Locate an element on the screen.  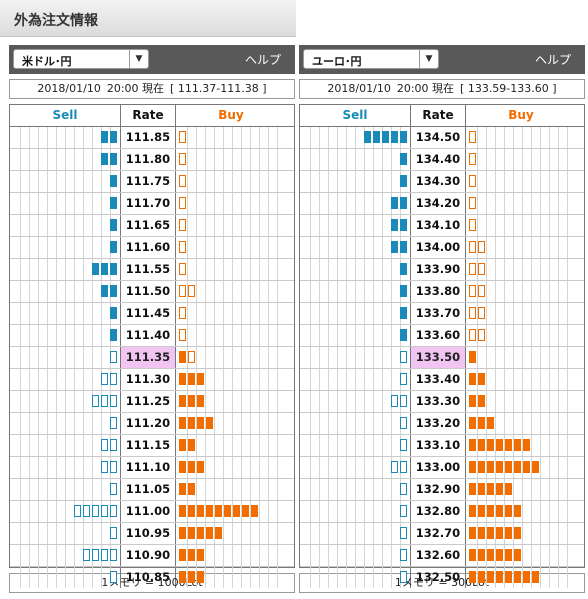
rate-cell: 111.05 is located at coordinates (148, 489).